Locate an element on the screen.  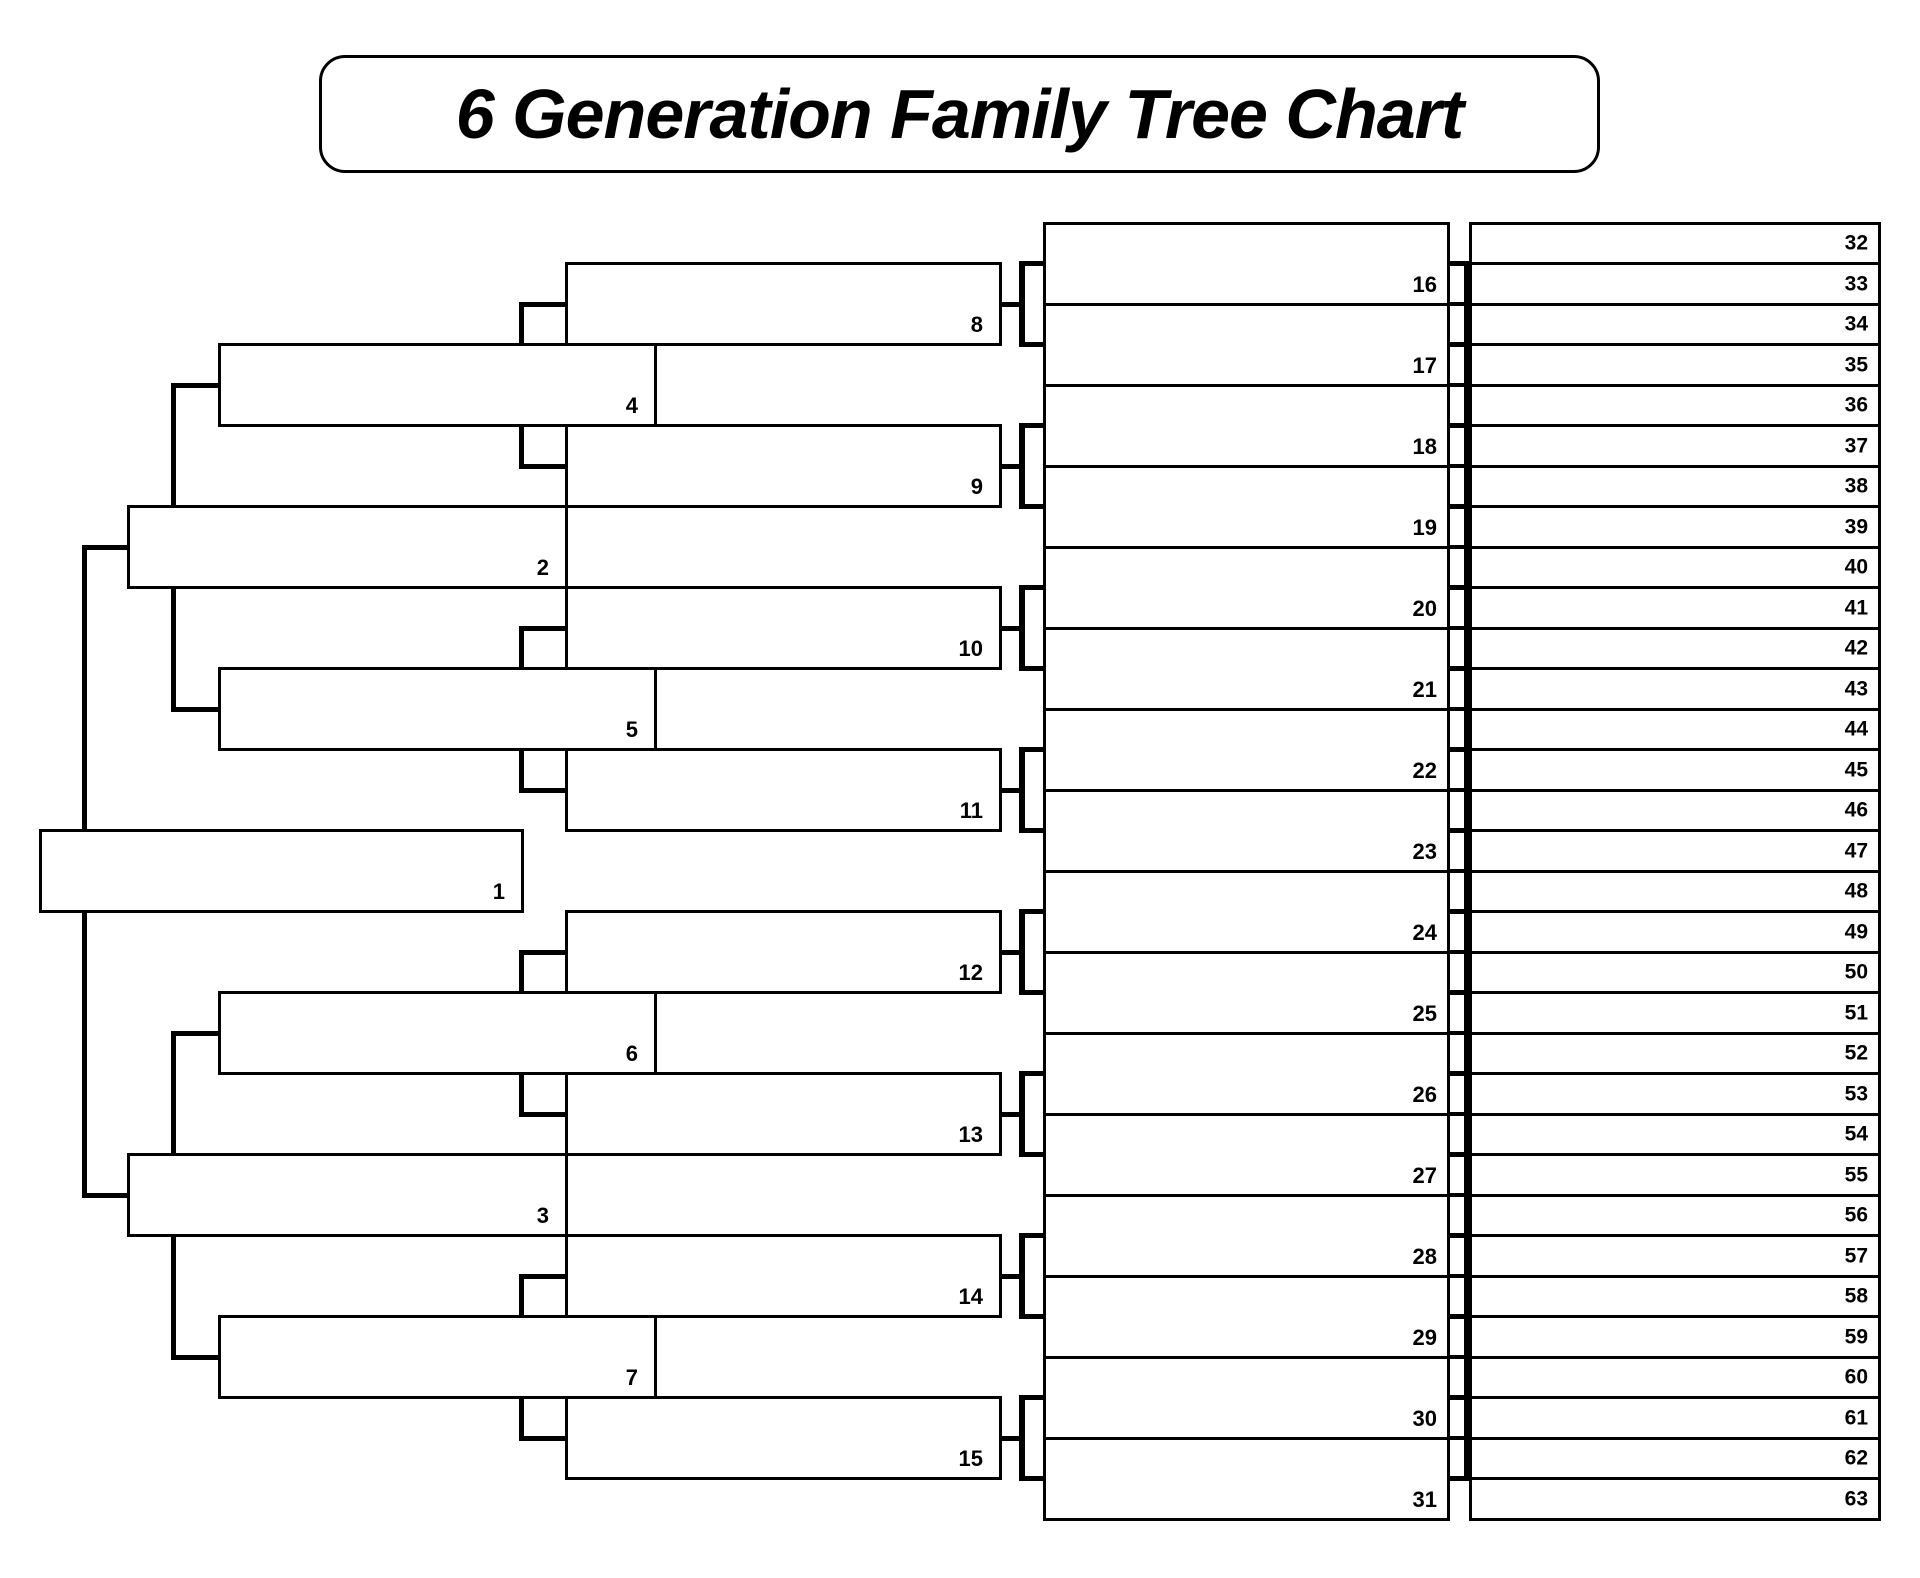
person-box-35: 35 is located at coordinates (1674, 365).